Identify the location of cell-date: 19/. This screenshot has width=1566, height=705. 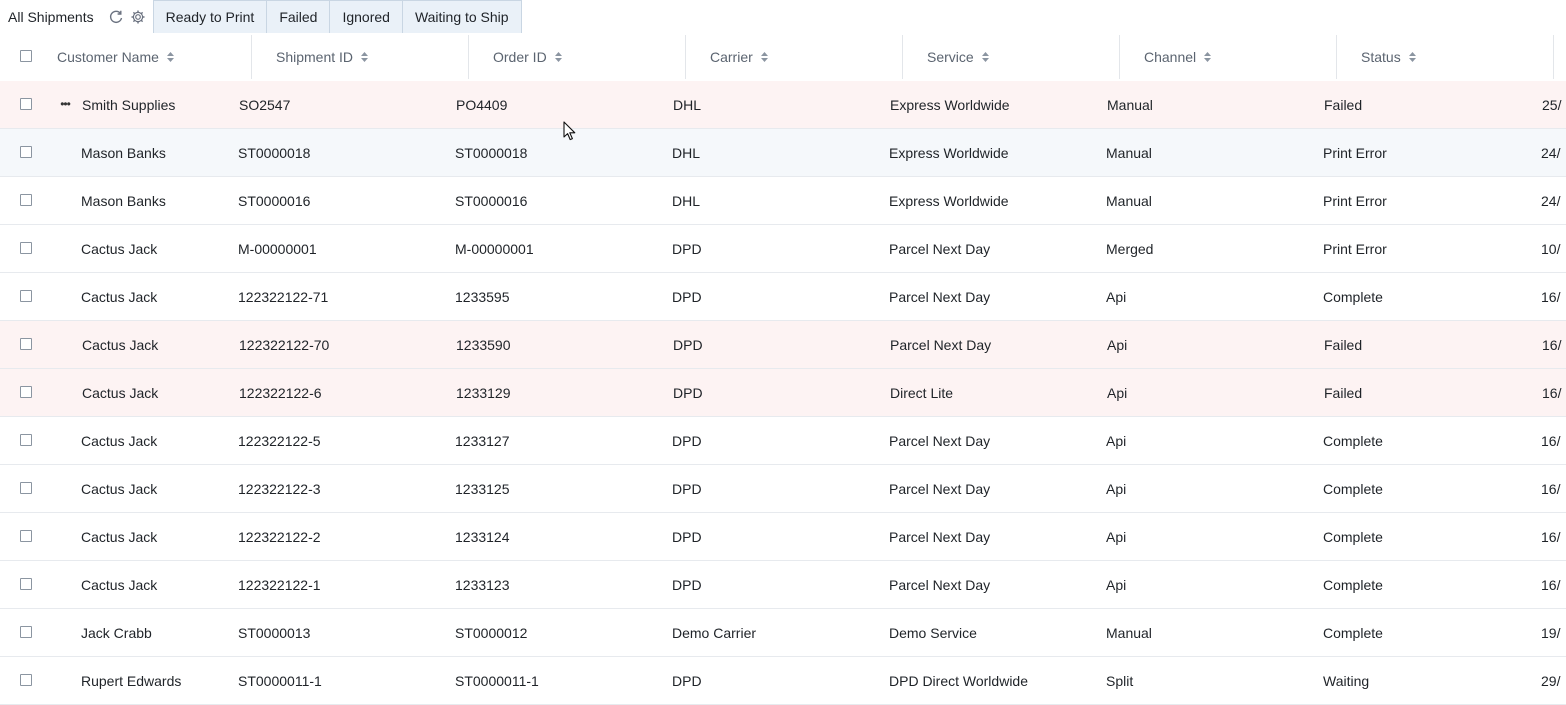
(1551, 632).